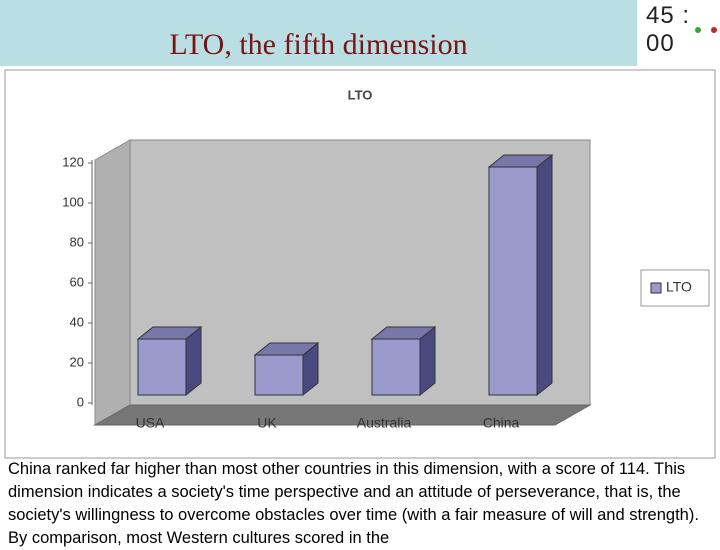  I want to click on timer: 45 : 00, so click(668, 29).